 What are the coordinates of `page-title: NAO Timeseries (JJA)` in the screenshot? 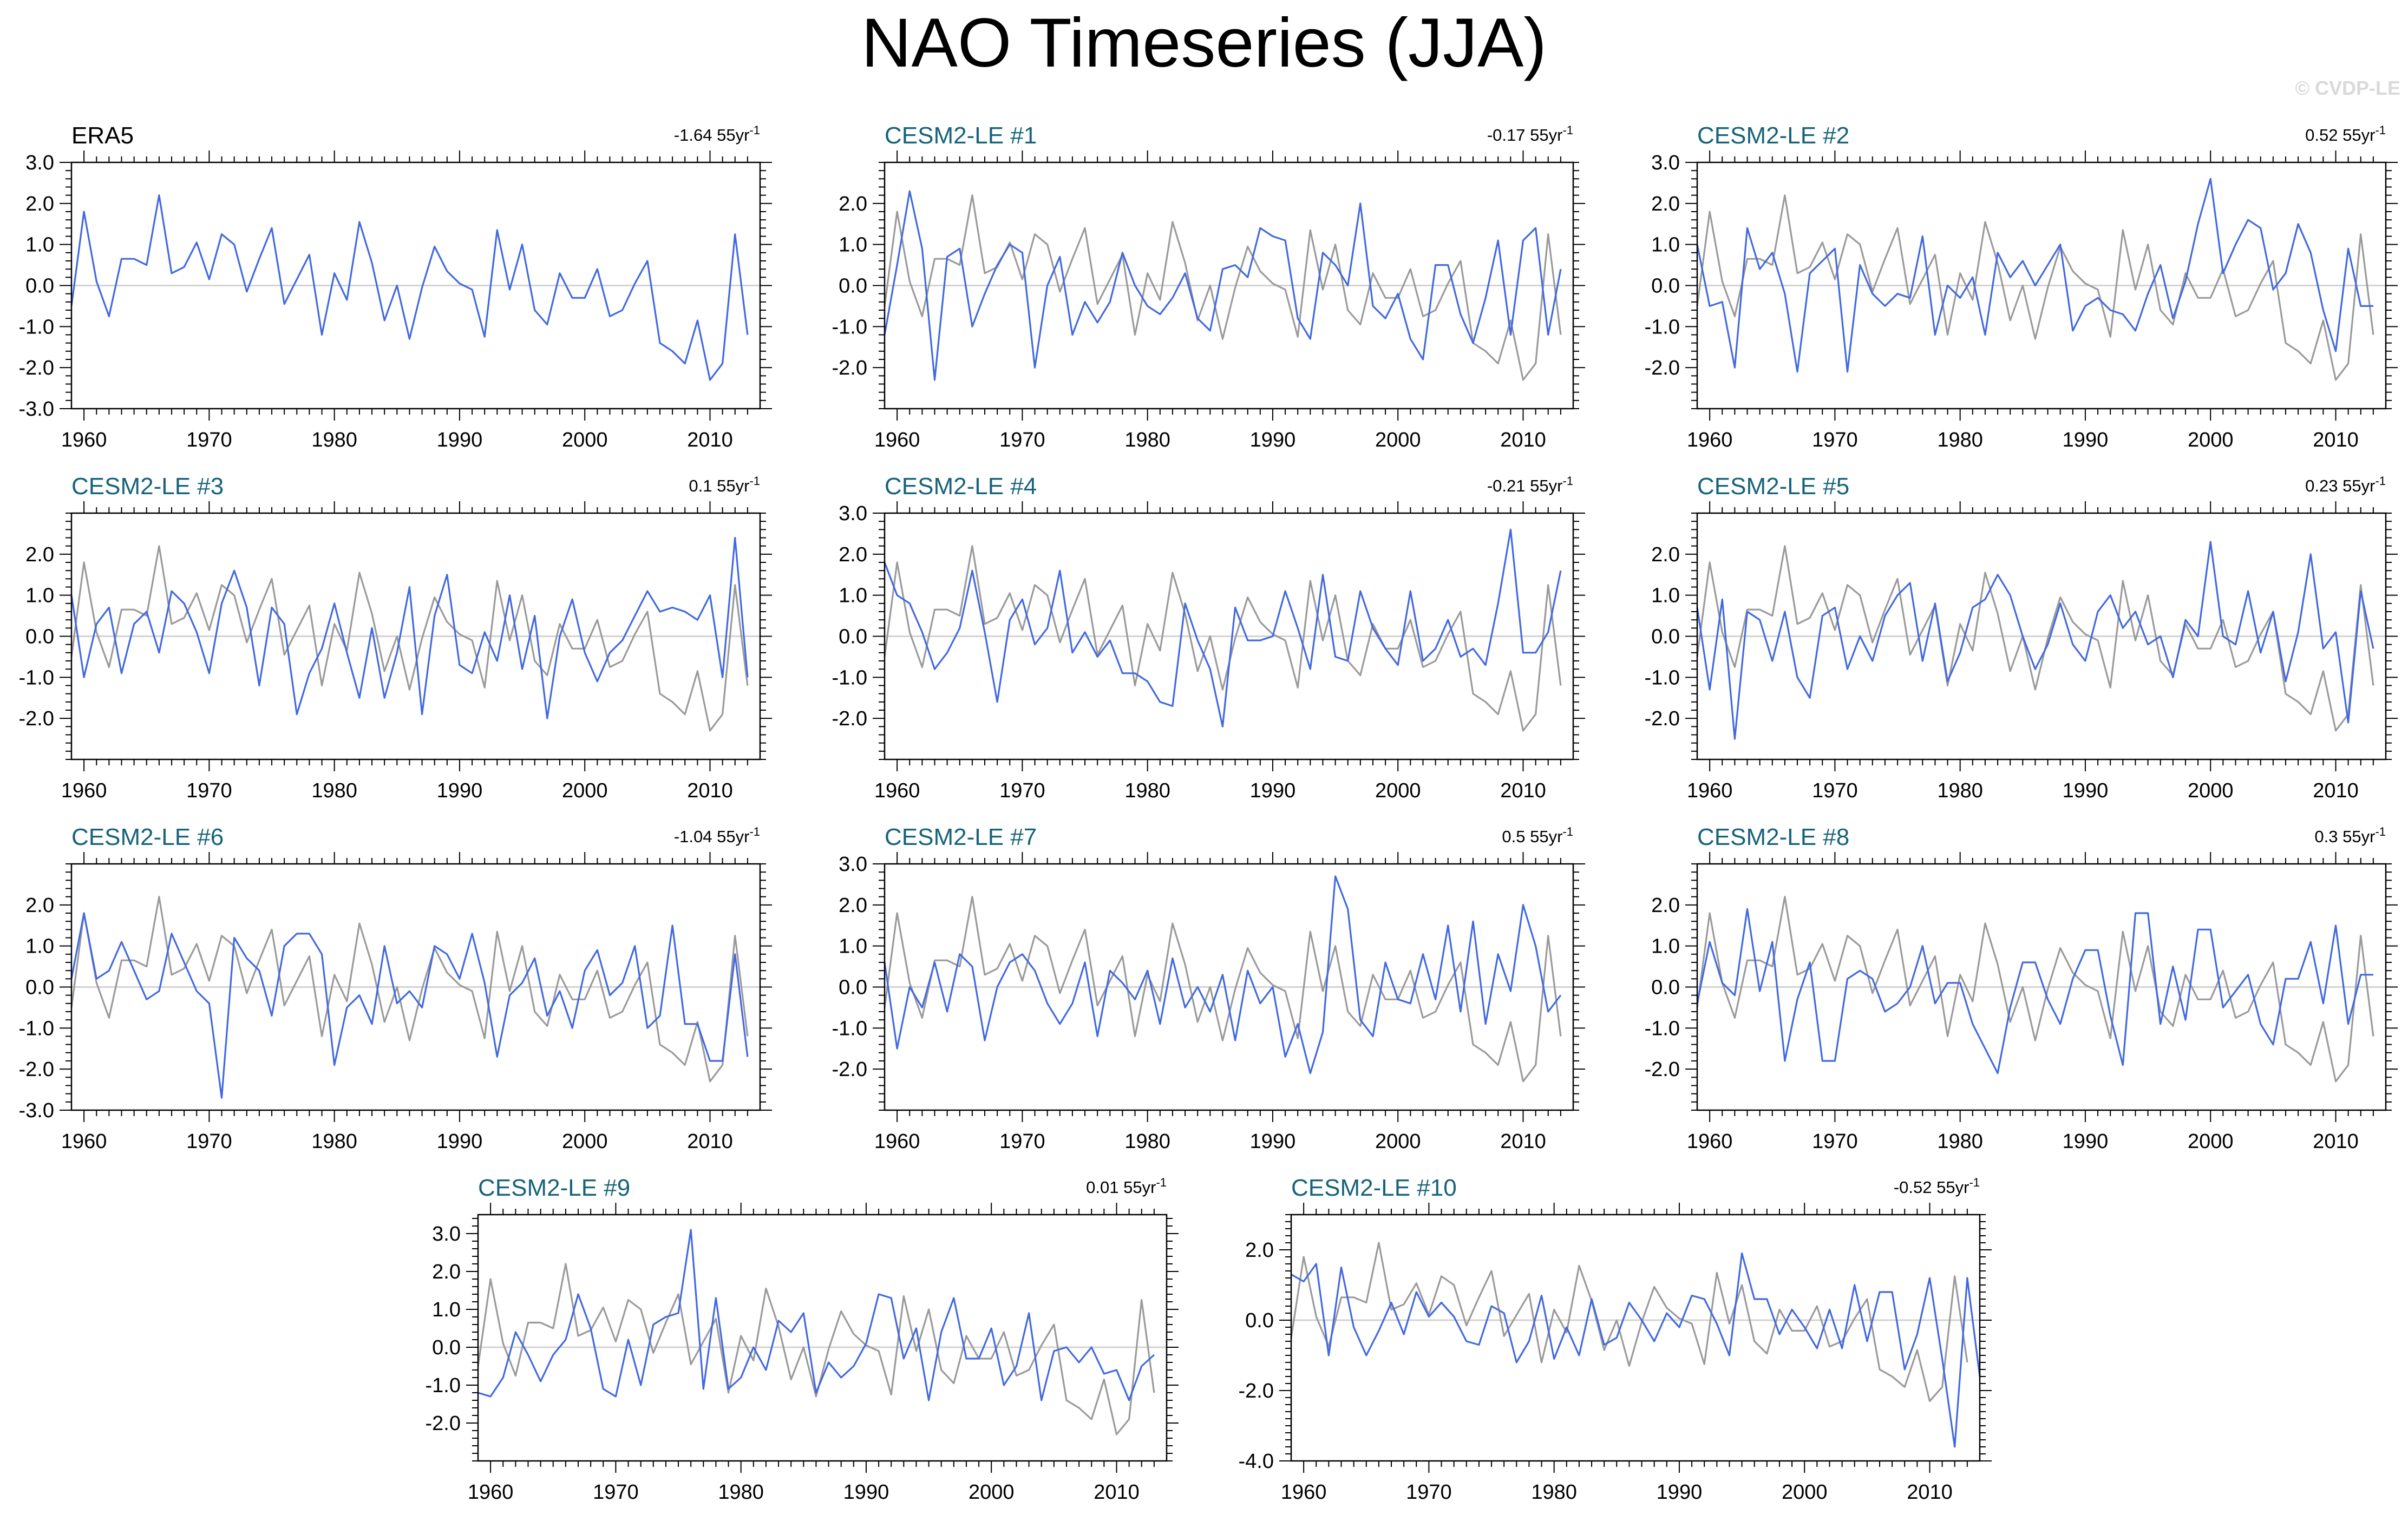 It's located at (1204, 43).